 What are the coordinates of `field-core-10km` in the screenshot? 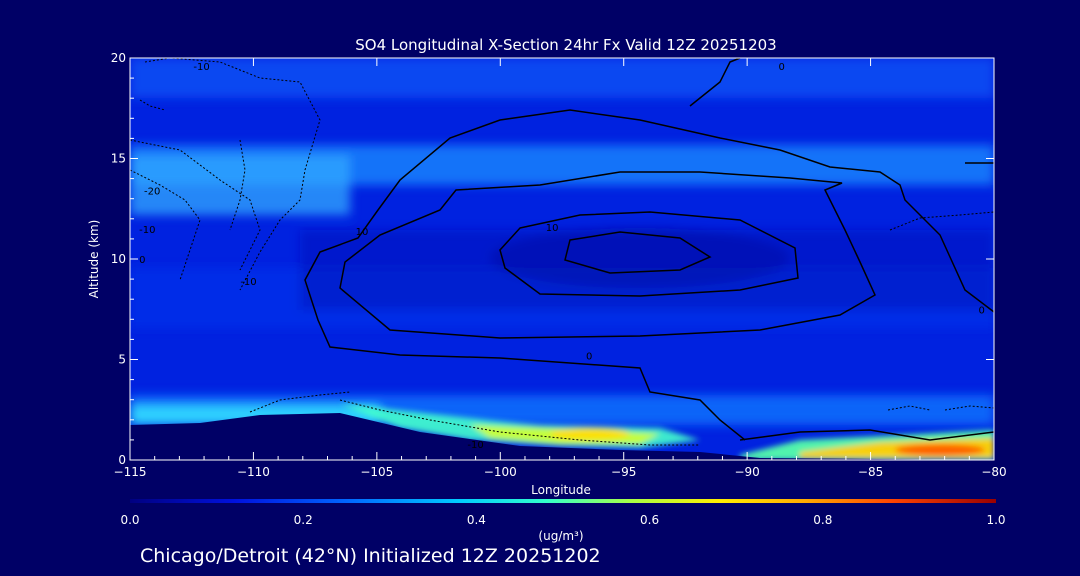 It's located at (640, 258).